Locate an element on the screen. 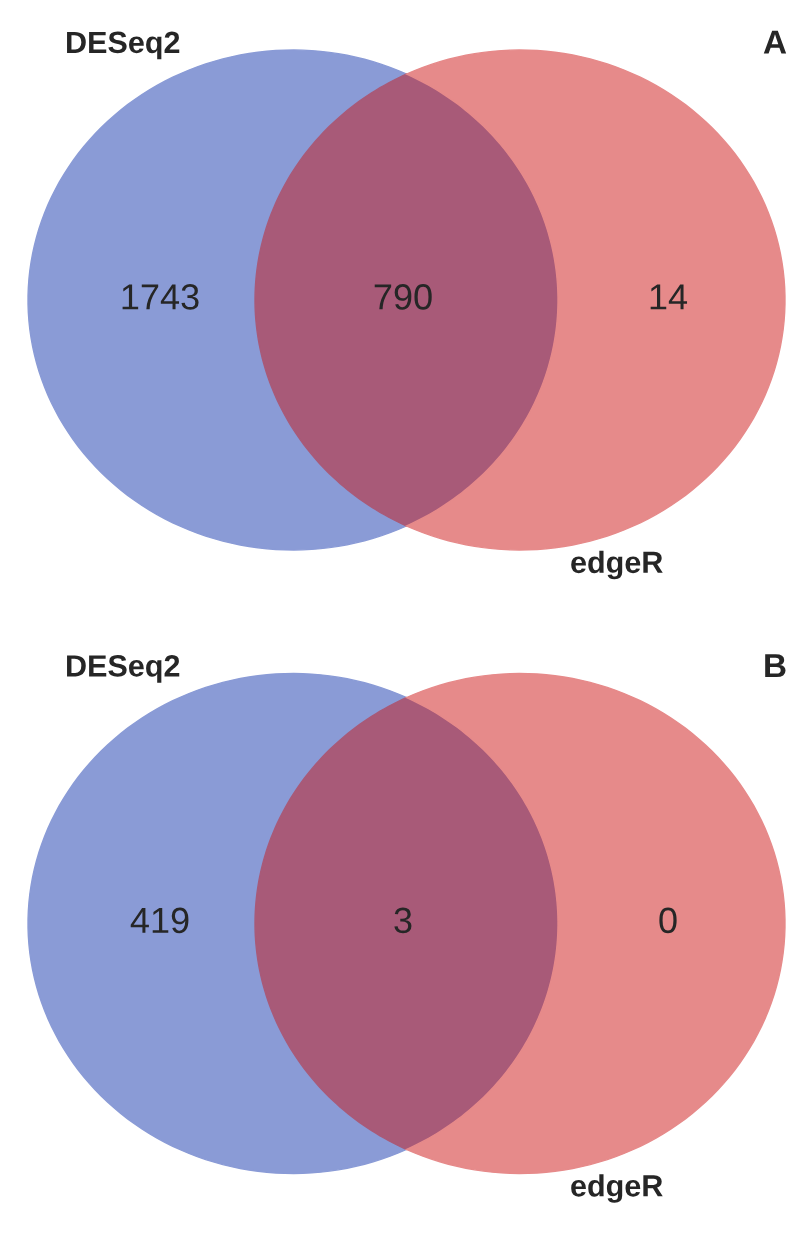  data-label: 790 is located at coordinates (403, 297).